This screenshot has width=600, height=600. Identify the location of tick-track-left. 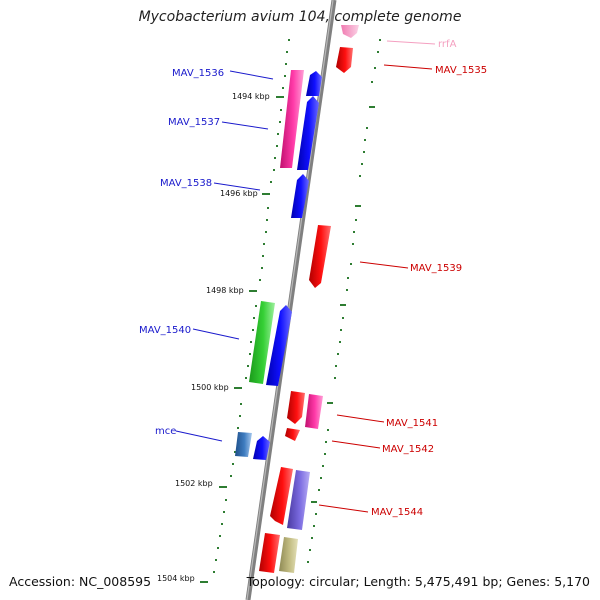
(251, 306).